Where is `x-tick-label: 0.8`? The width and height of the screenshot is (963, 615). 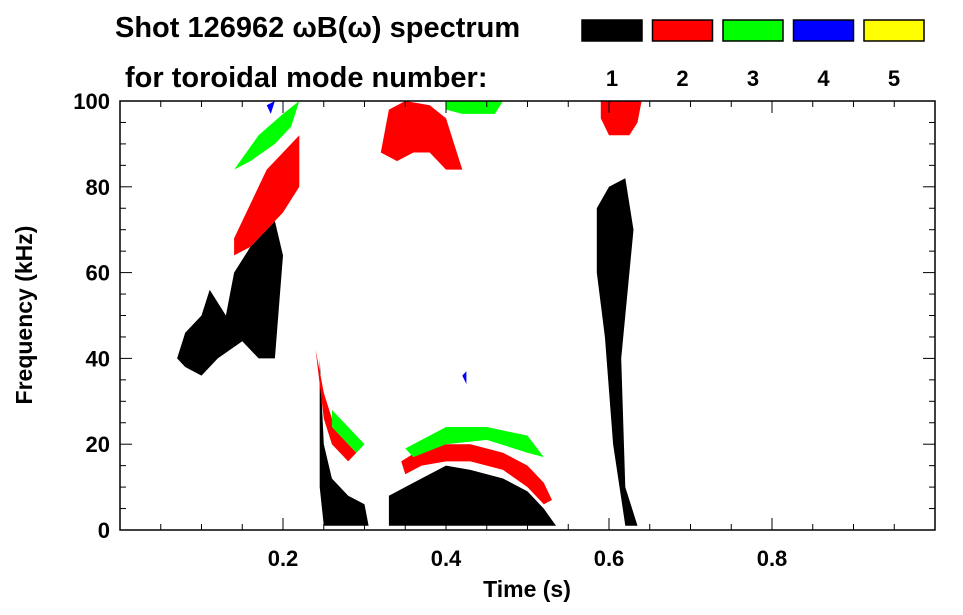
x-tick-label: 0.8 is located at coordinates (772, 558).